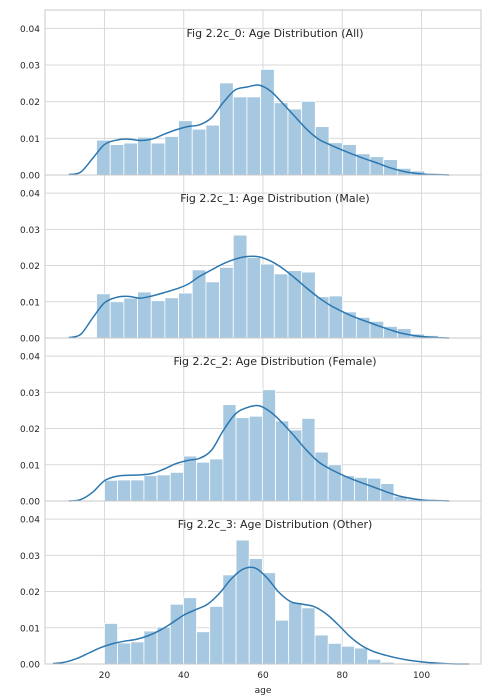 The width and height of the screenshot is (490, 699). I want to click on chart-title: Fig 2.2c_3: Age Distribution (Other), so click(275, 524).